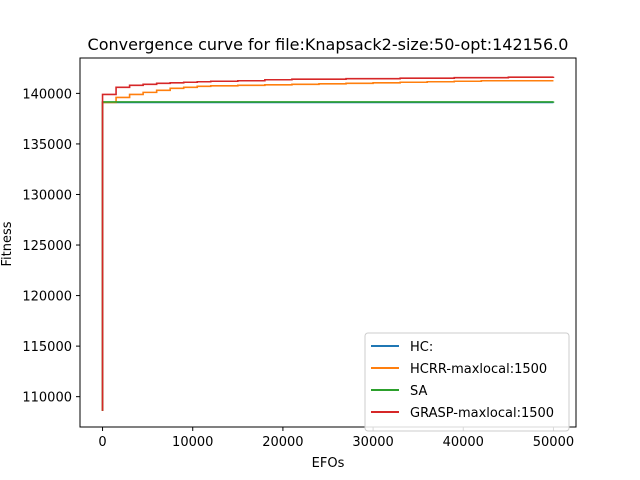 This screenshot has width=640, height=480. What do you see at coordinates (47, 195) in the screenshot?
I see `y-tick-label: 130000` at bounding box center [47, 195].